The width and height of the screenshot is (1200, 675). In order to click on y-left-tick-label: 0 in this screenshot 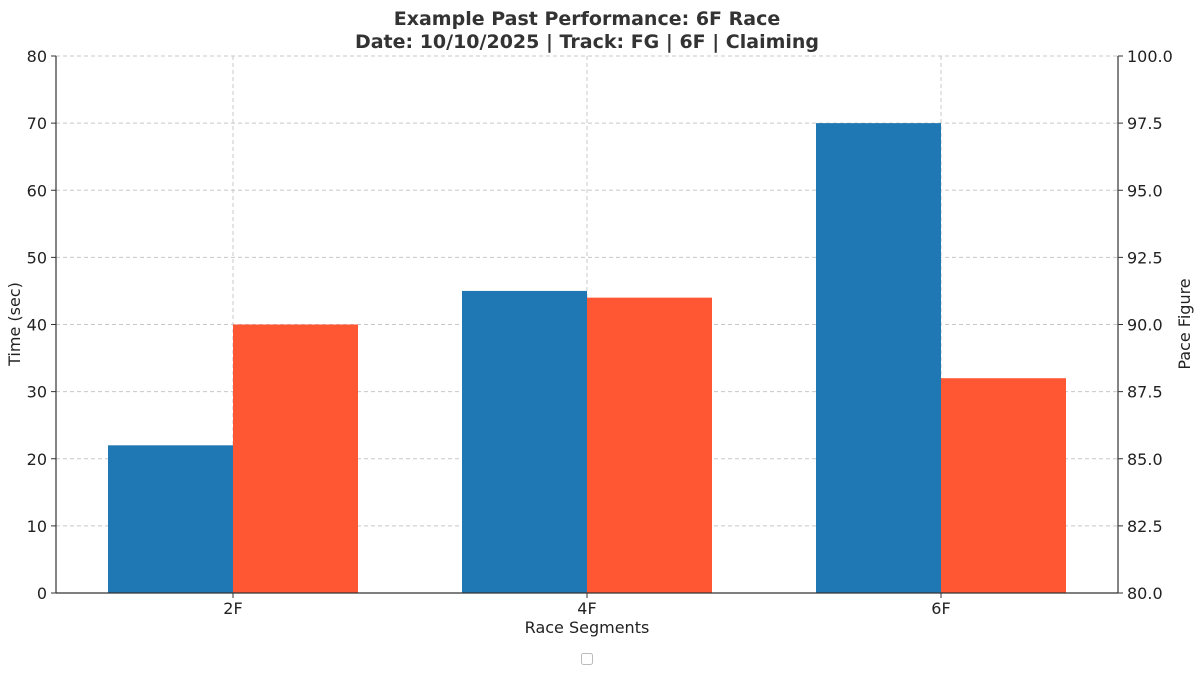, I will do `click(42, 593)`.